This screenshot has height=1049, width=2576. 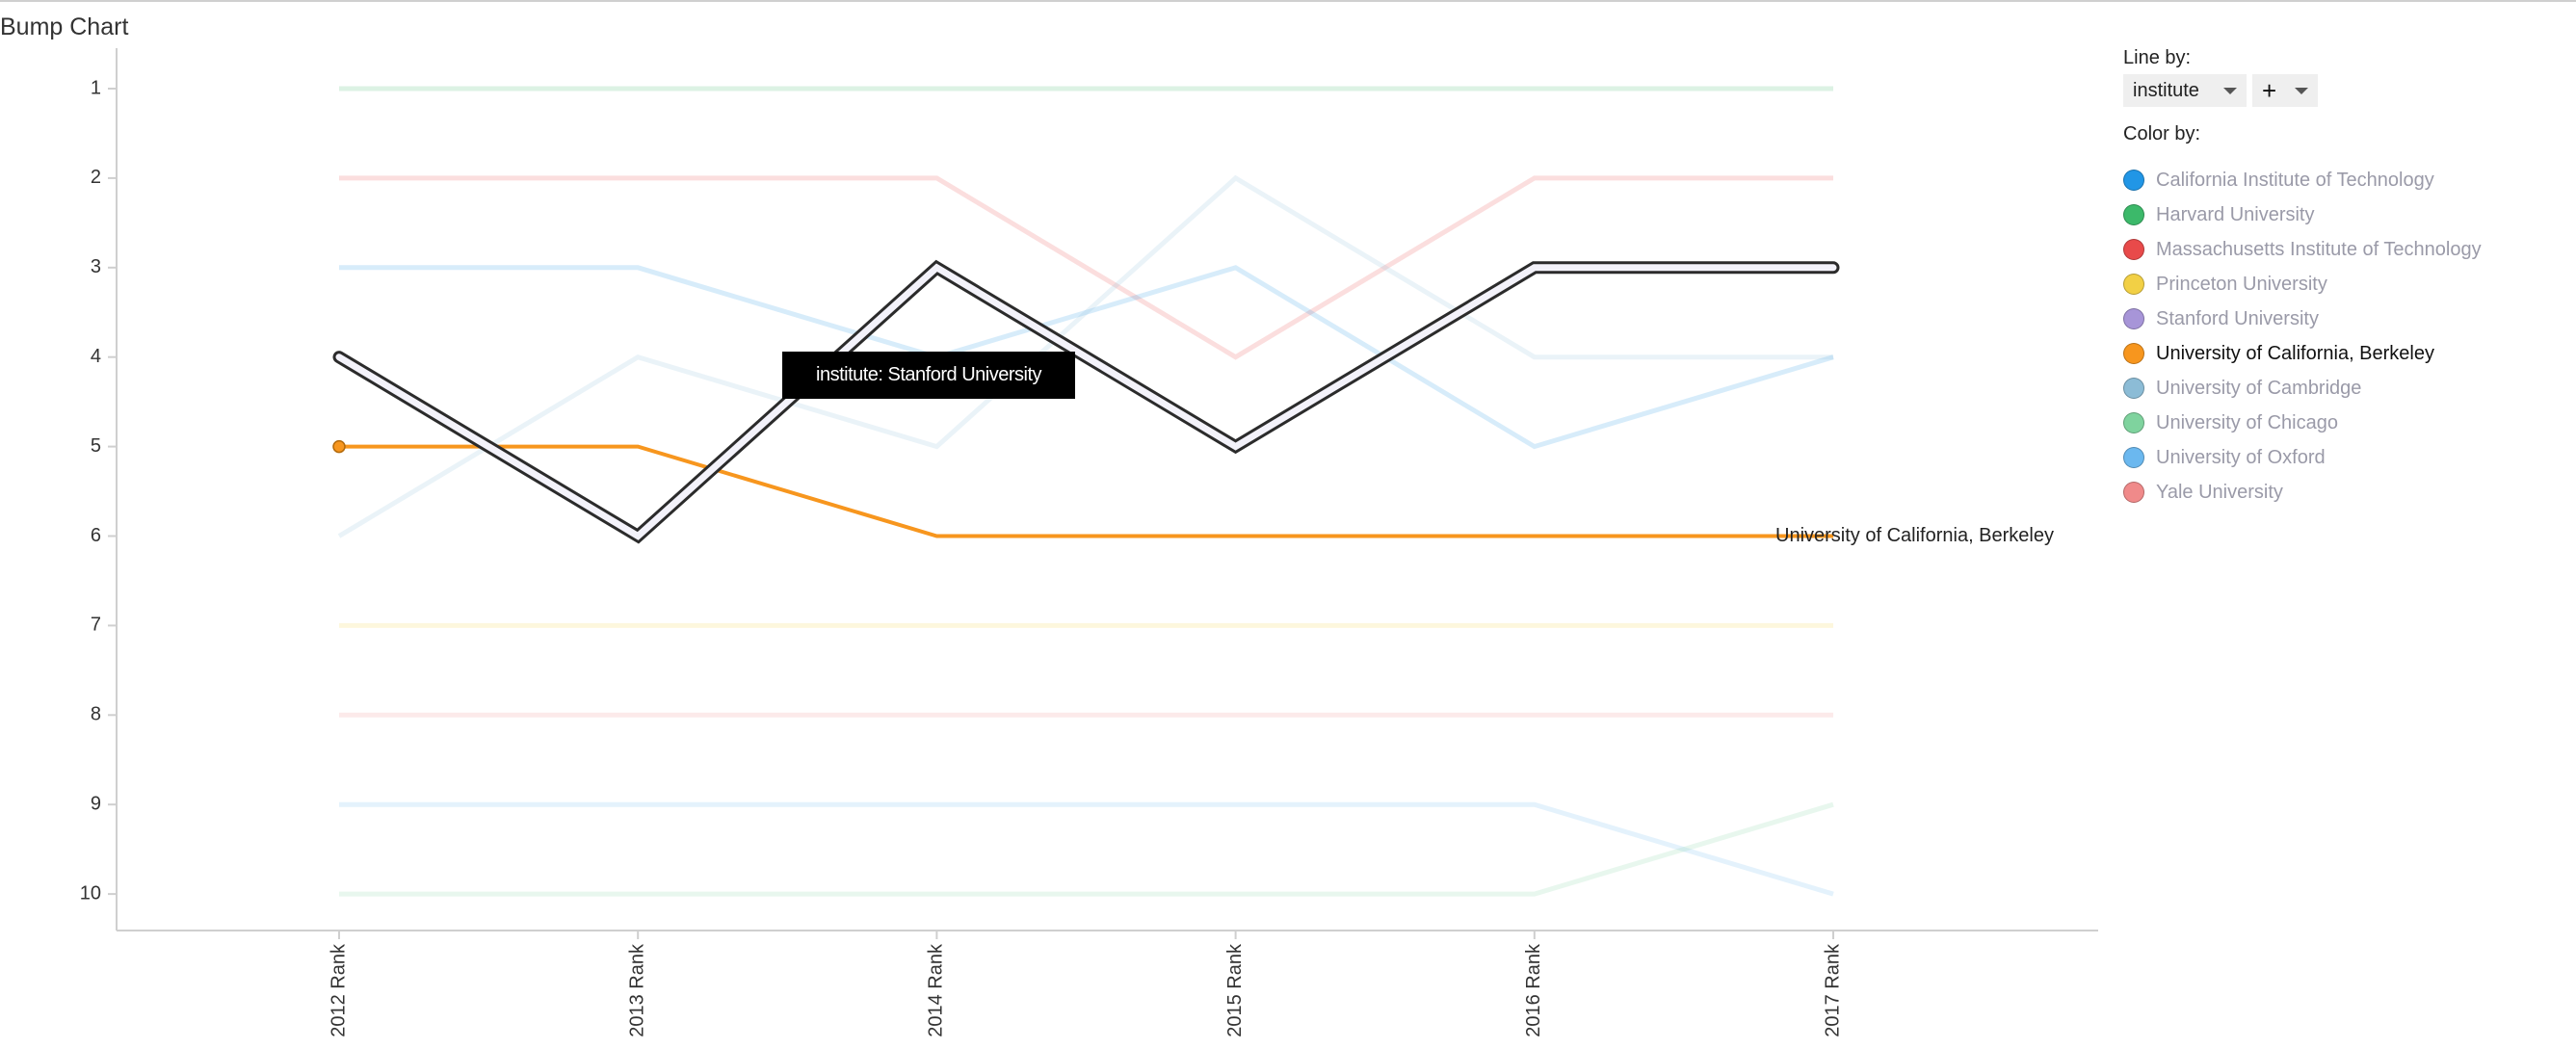 What do you see at coordinates (2345, 214) in the screenshot?
I see `legend-item: Harvard University` at bounding box center [2345, 214].